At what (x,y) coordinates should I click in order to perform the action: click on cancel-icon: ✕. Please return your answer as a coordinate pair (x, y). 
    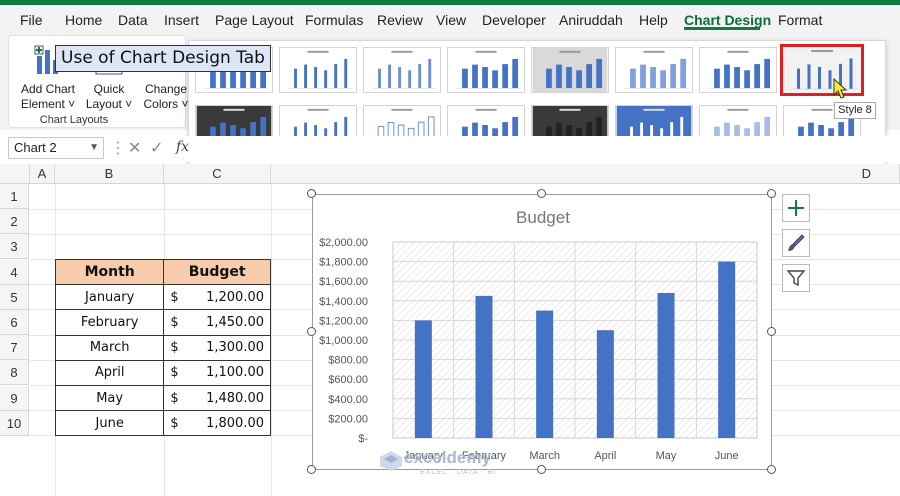
    Looking at the image, I should click on (135, 148).